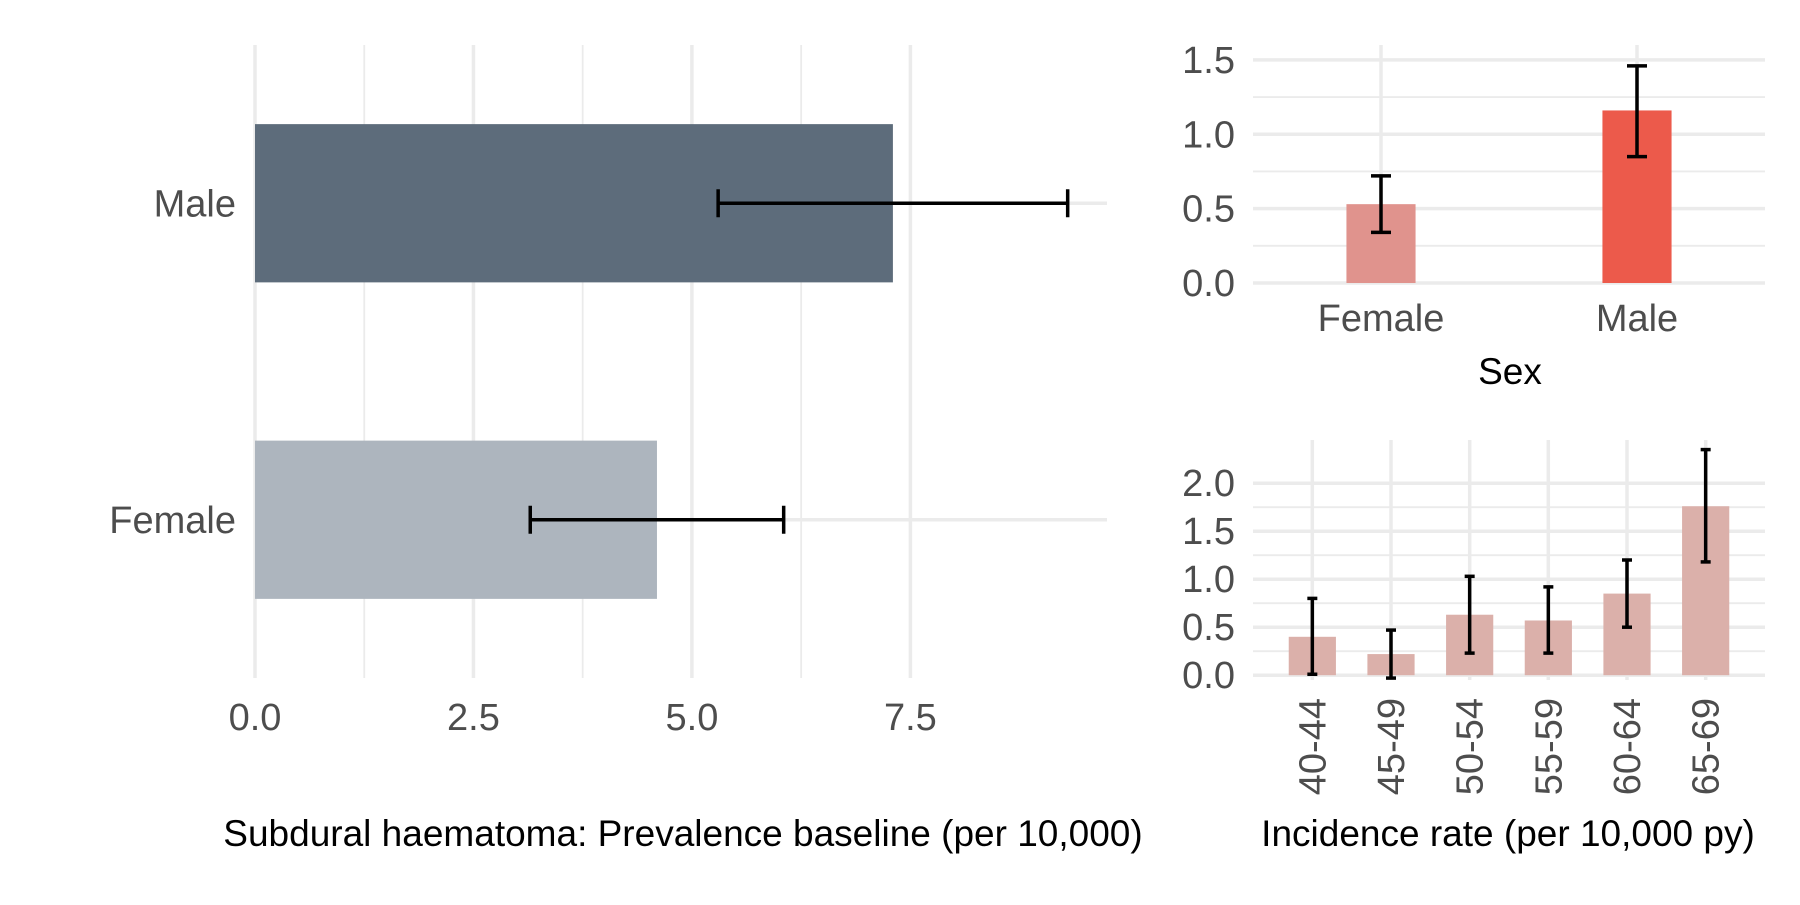 The image size is (1800, 905). What do you see at coordinates (1208, 284) in the screenshot?
I see `incidence-sex-y-tick-label: 0.0` at bounding box center [1208, 284].